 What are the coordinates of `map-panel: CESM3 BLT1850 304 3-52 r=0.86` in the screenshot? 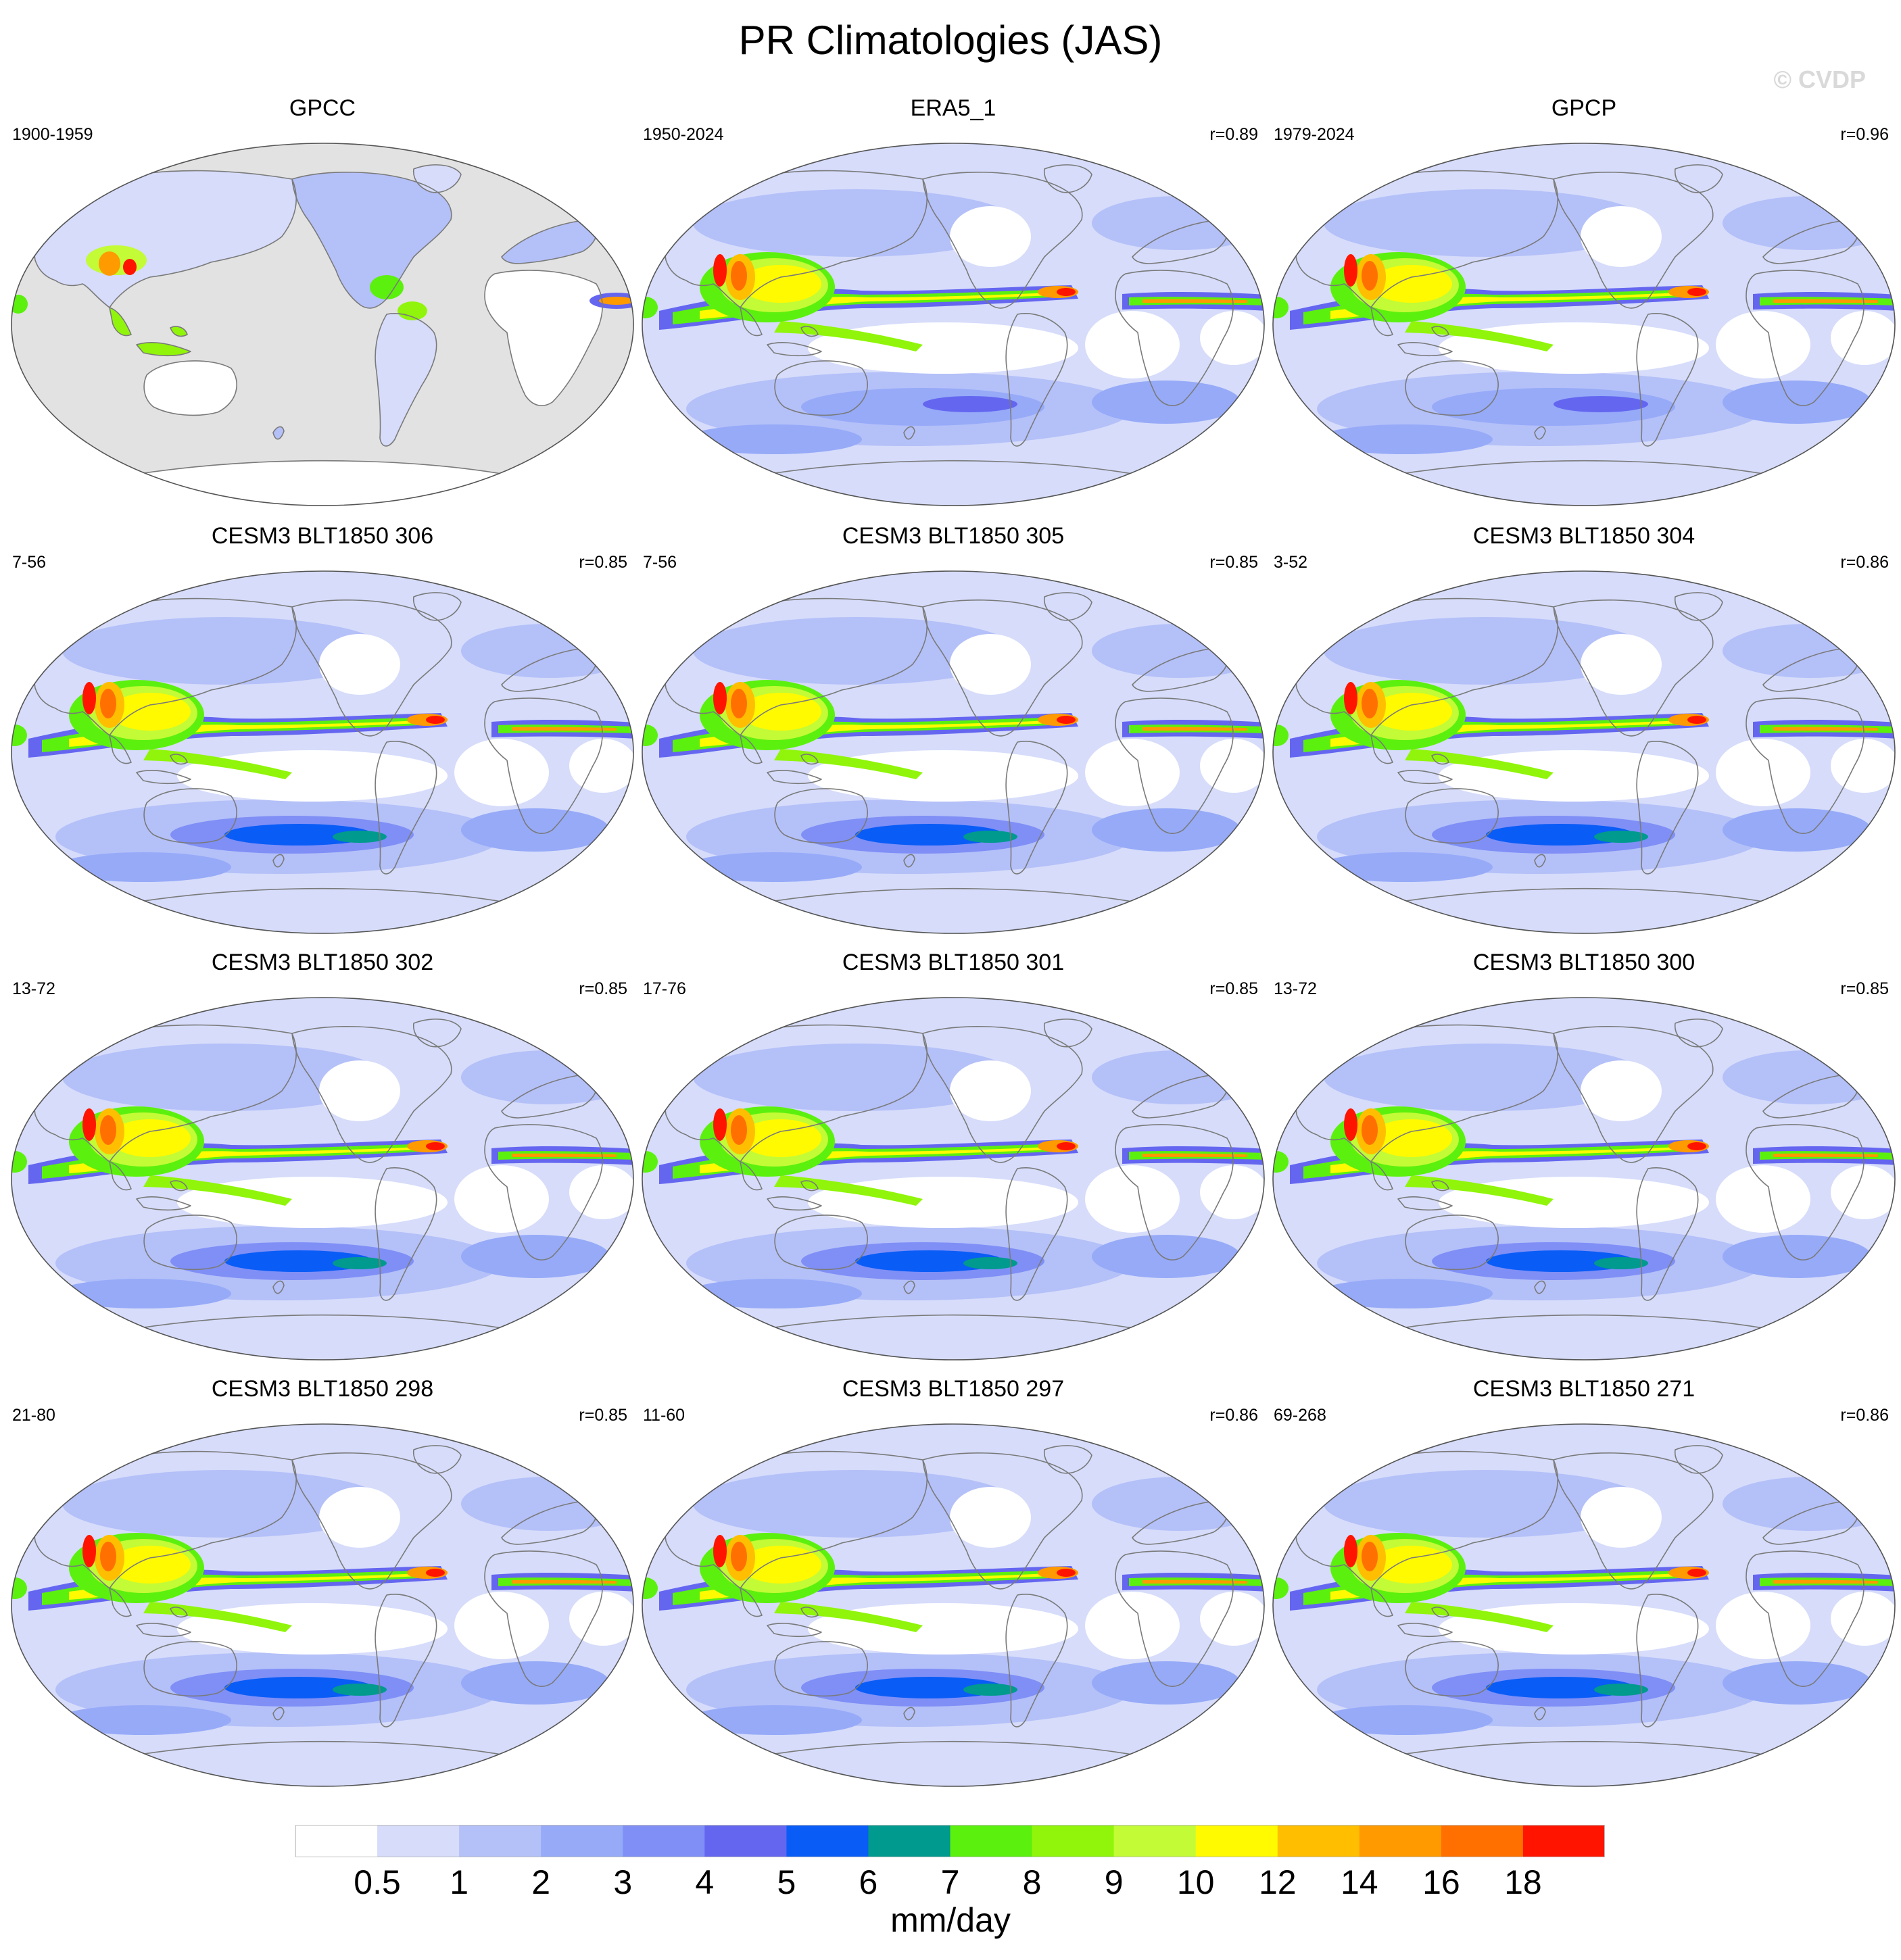 It's located at (1584, 731).